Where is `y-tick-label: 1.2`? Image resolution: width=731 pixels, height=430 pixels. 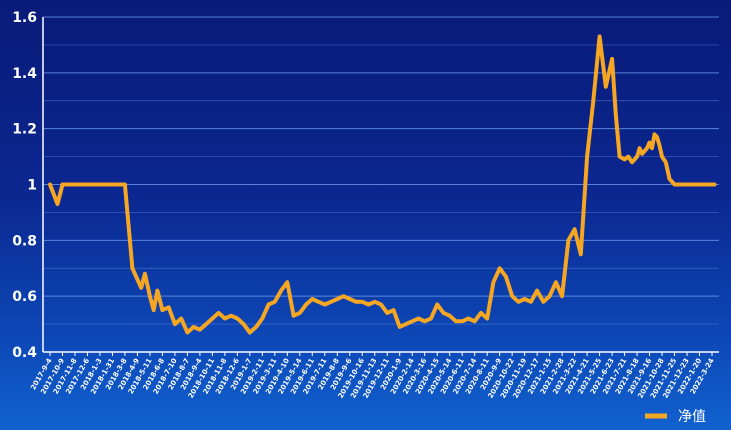 y-tick-label: 1.2 is located at coordinates (24, 130).